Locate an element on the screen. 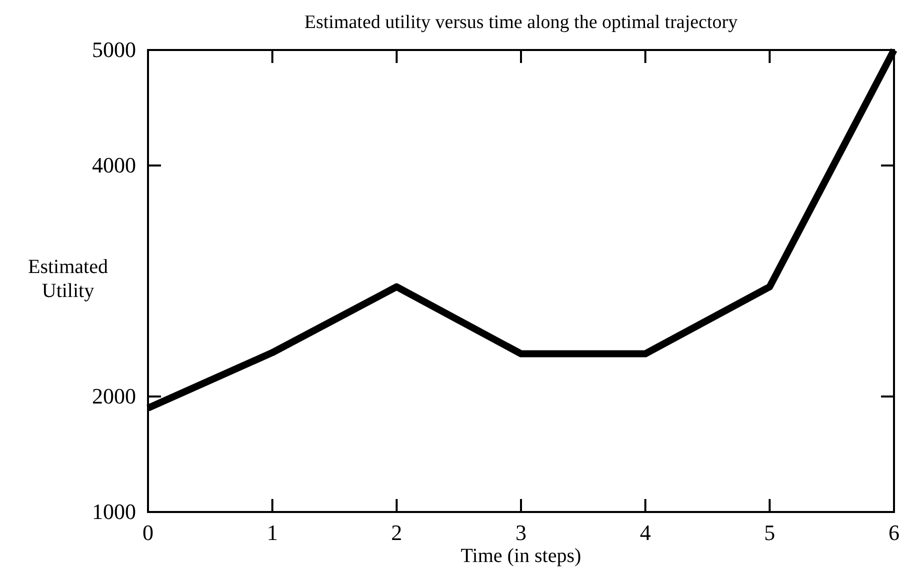 Image resolution: width=909 pixels, height=586 pixels. y-tick-label: 4000 is located at coordinates (114, 165).